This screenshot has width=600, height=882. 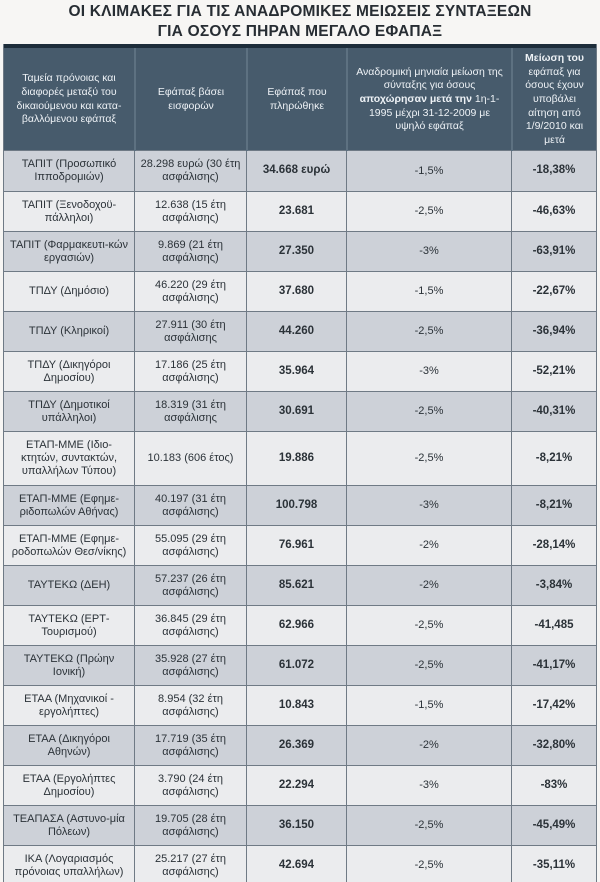 I want to click on cell-value: 25.217 (27 έτη ασφάλισης), so click(x=190, y=865).